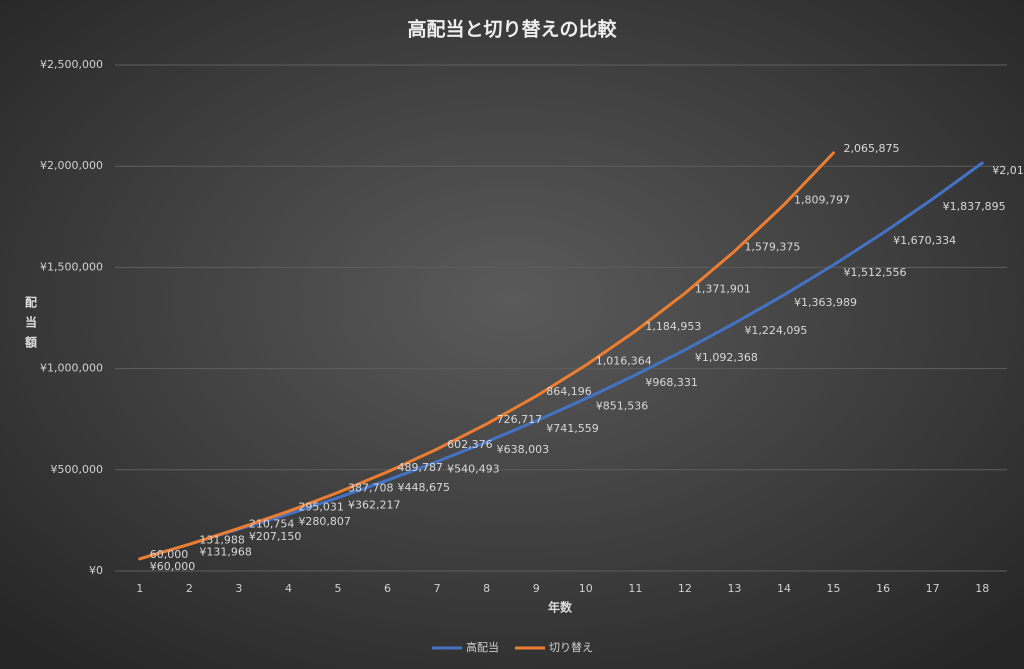  I want to click on data-label: 489,787, so click(421, 467).